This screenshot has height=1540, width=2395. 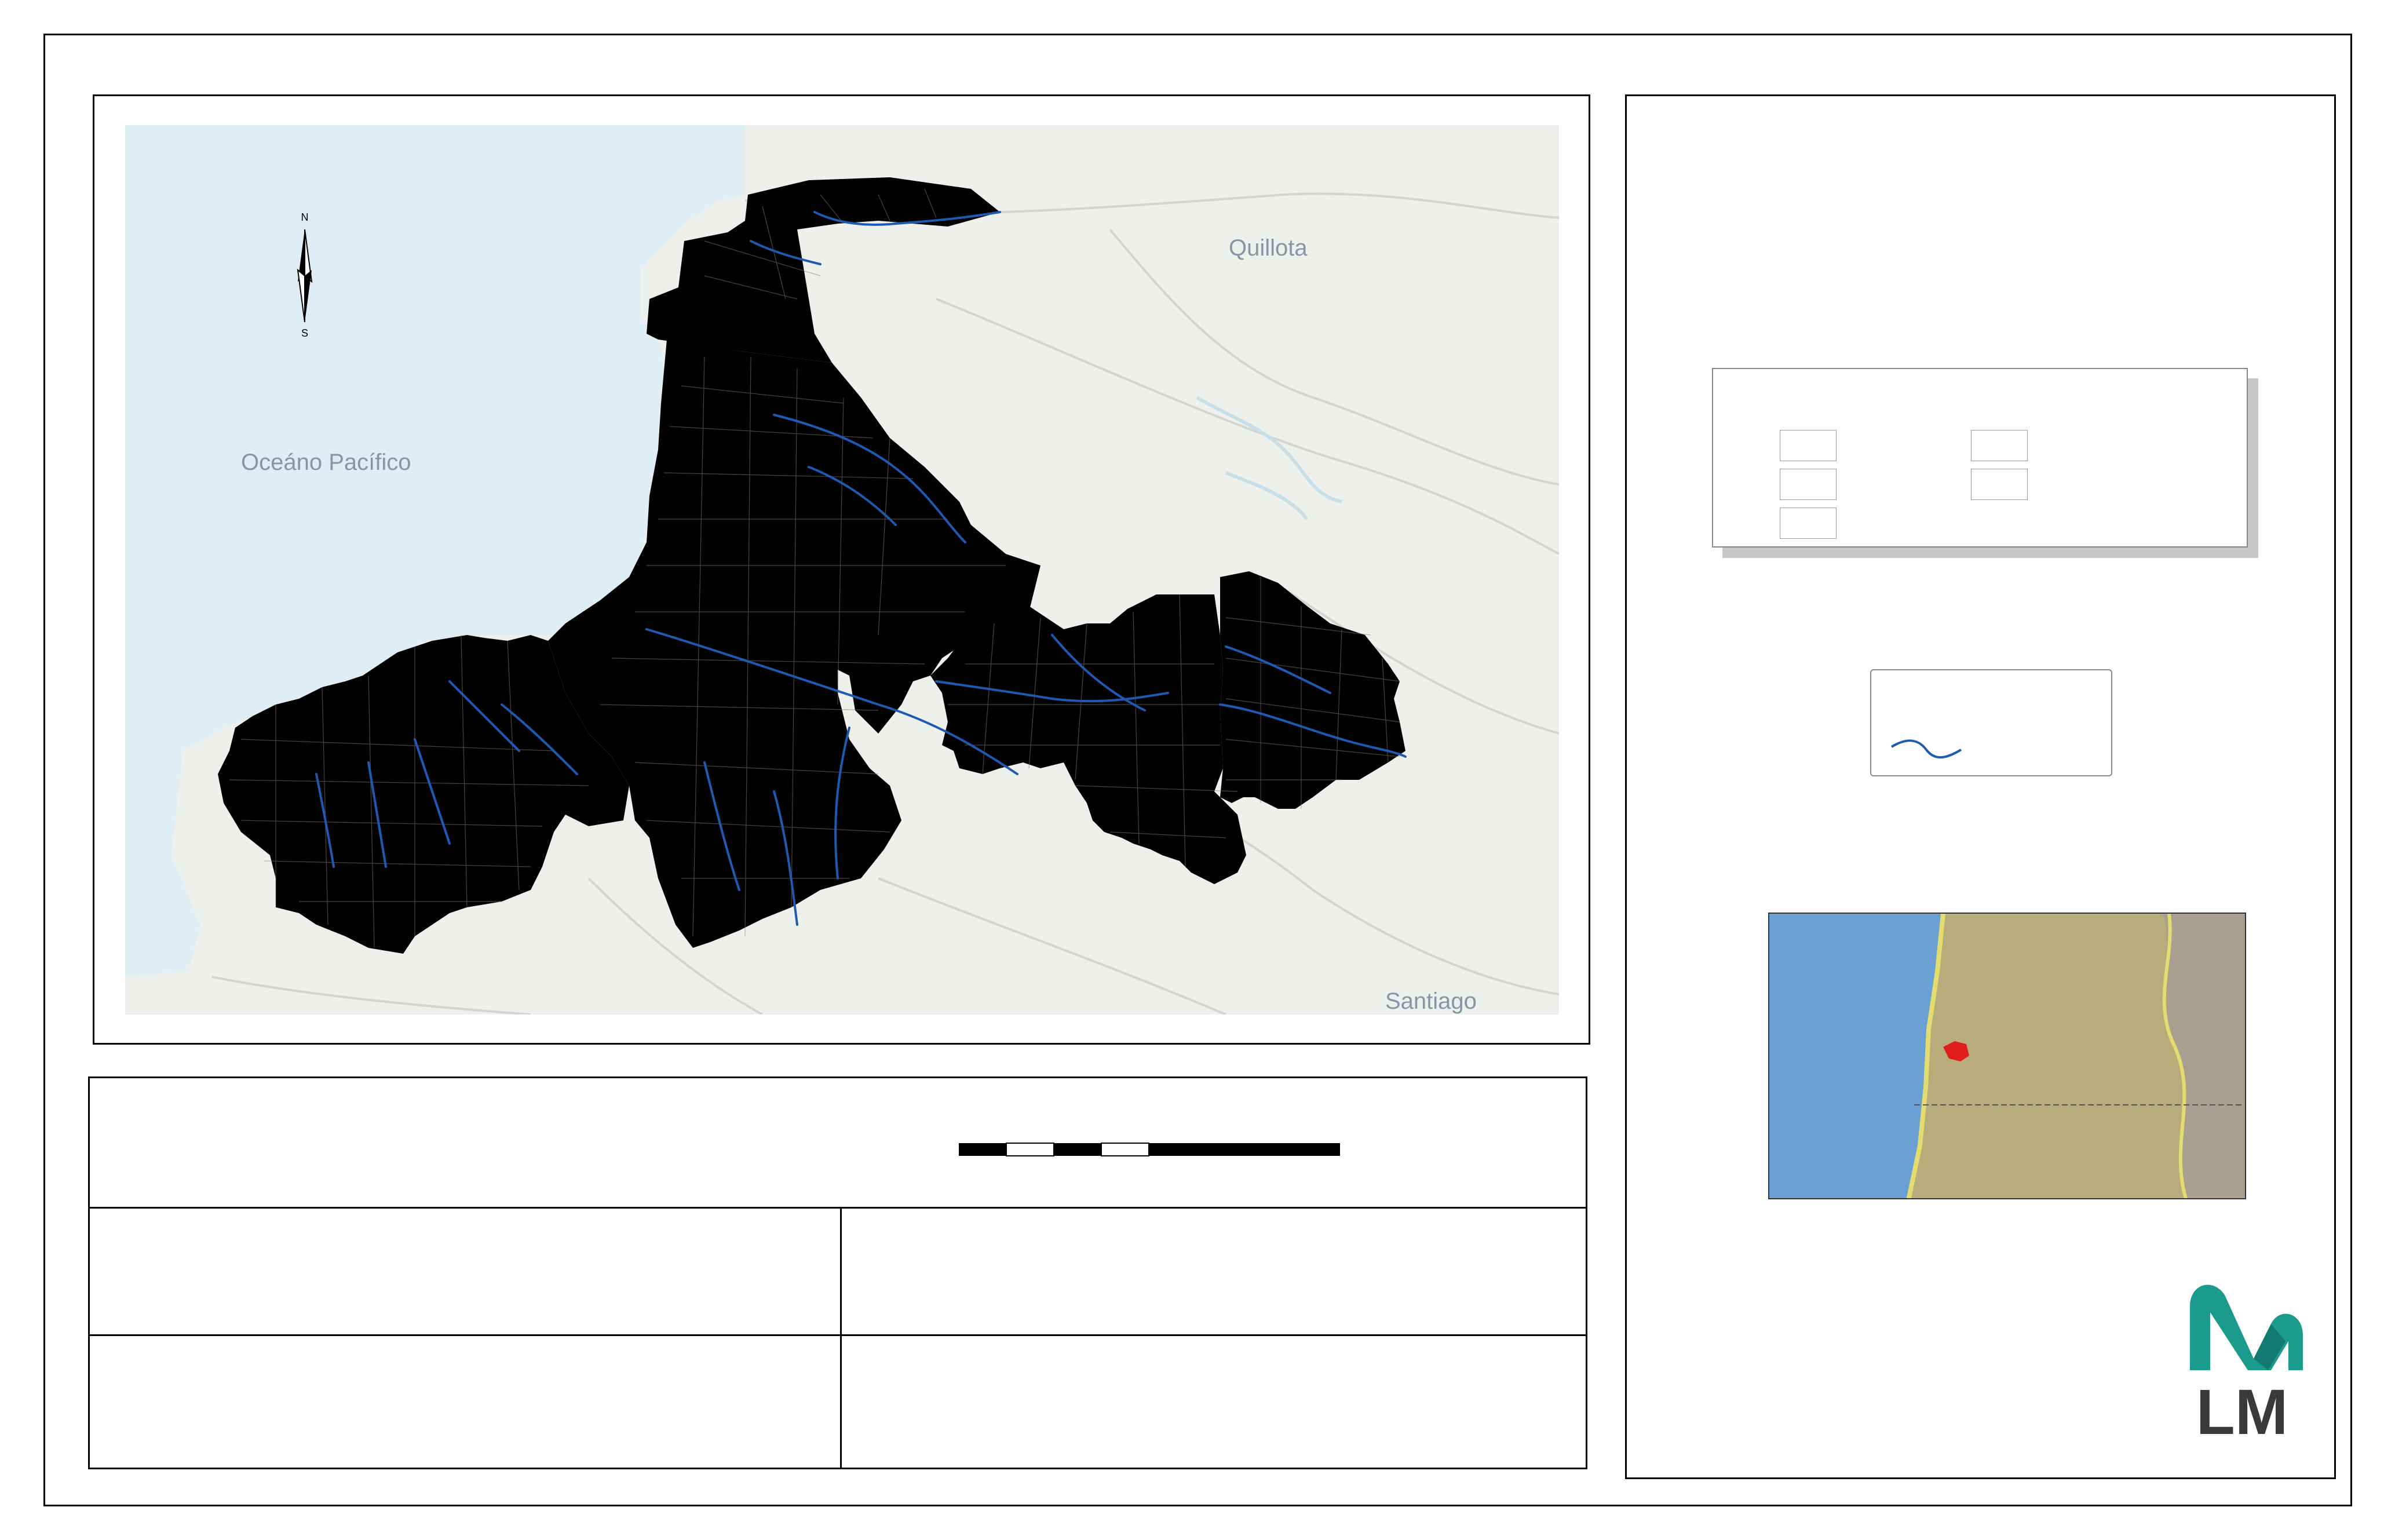 I want to click on table-vertical-divider, so click(x=841, y=1337).